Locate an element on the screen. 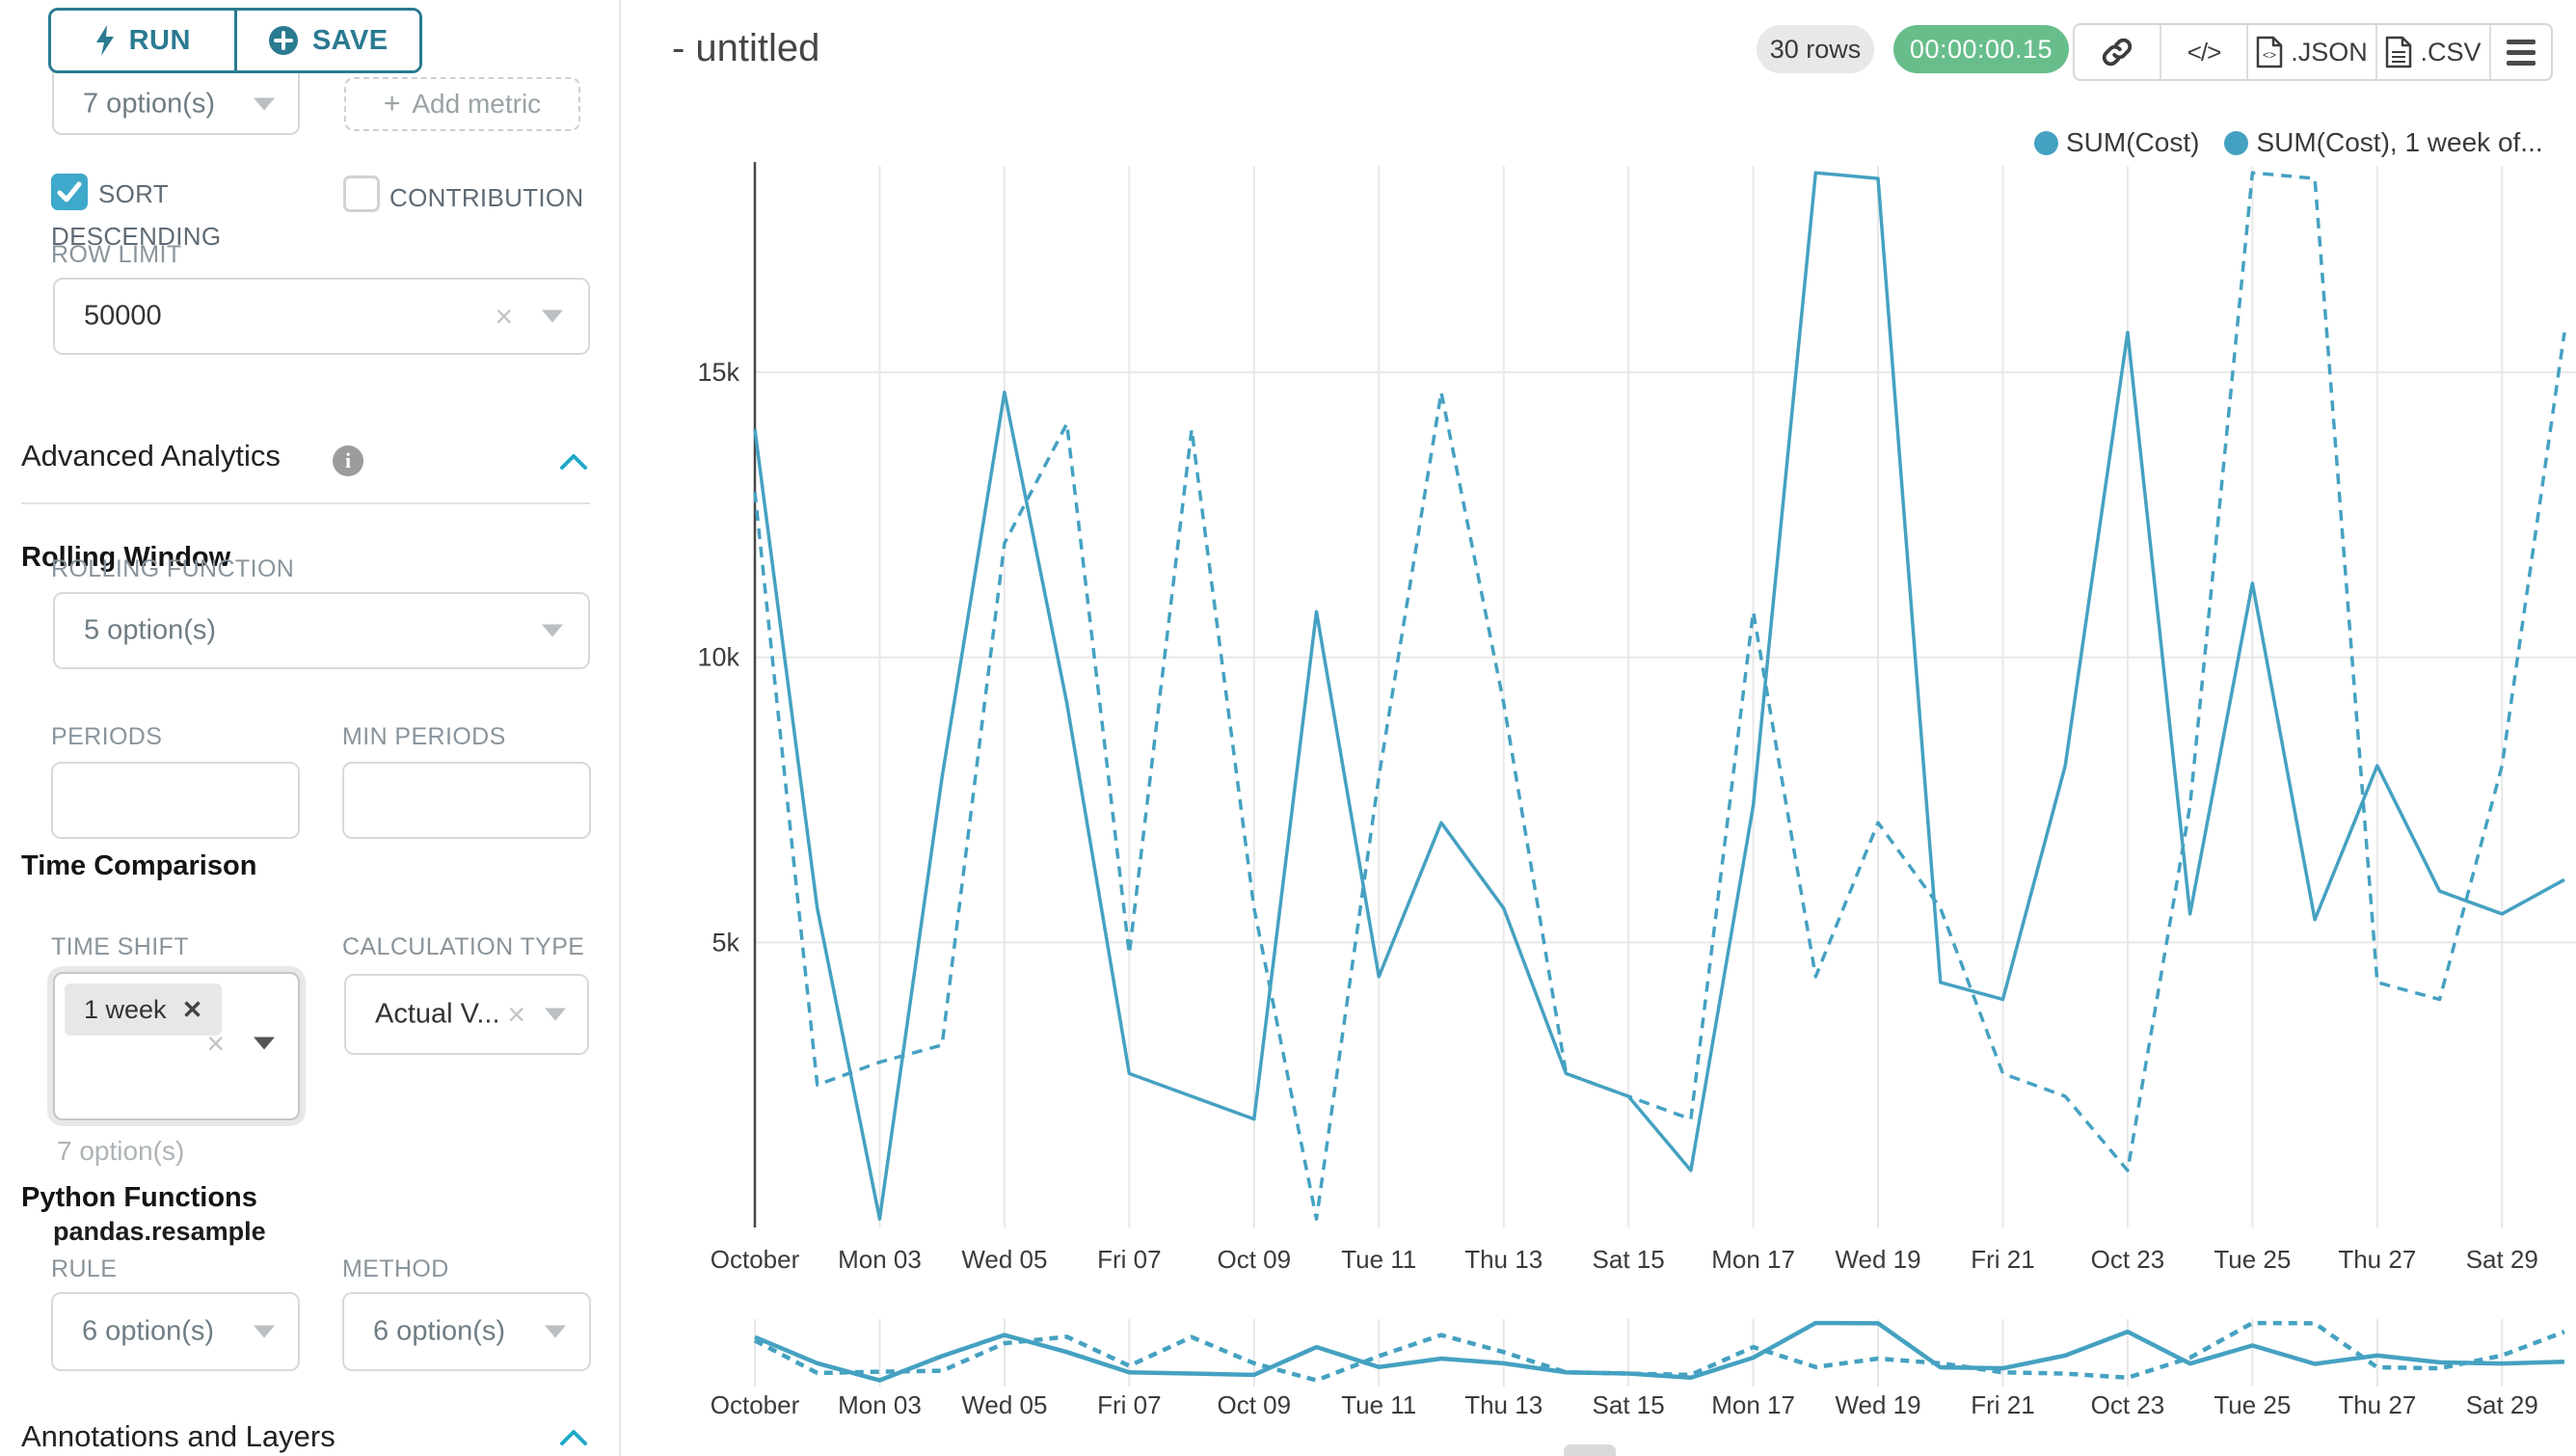 The image size is (2576, 1456). run-save-button-group: RUN SAVE is located at coordinates (235, 40).